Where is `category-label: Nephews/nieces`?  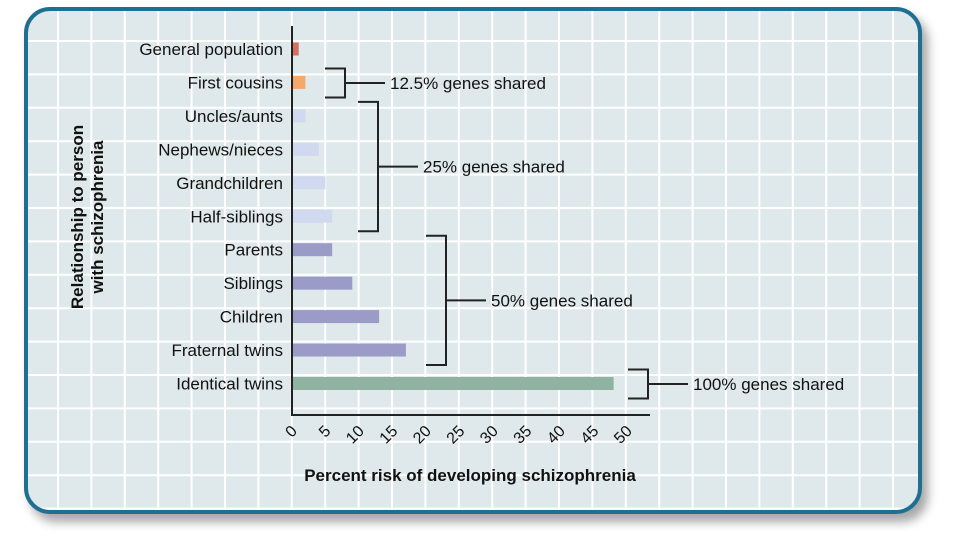
category-label: Nephews/nieces is located at coordinates (220, 149).